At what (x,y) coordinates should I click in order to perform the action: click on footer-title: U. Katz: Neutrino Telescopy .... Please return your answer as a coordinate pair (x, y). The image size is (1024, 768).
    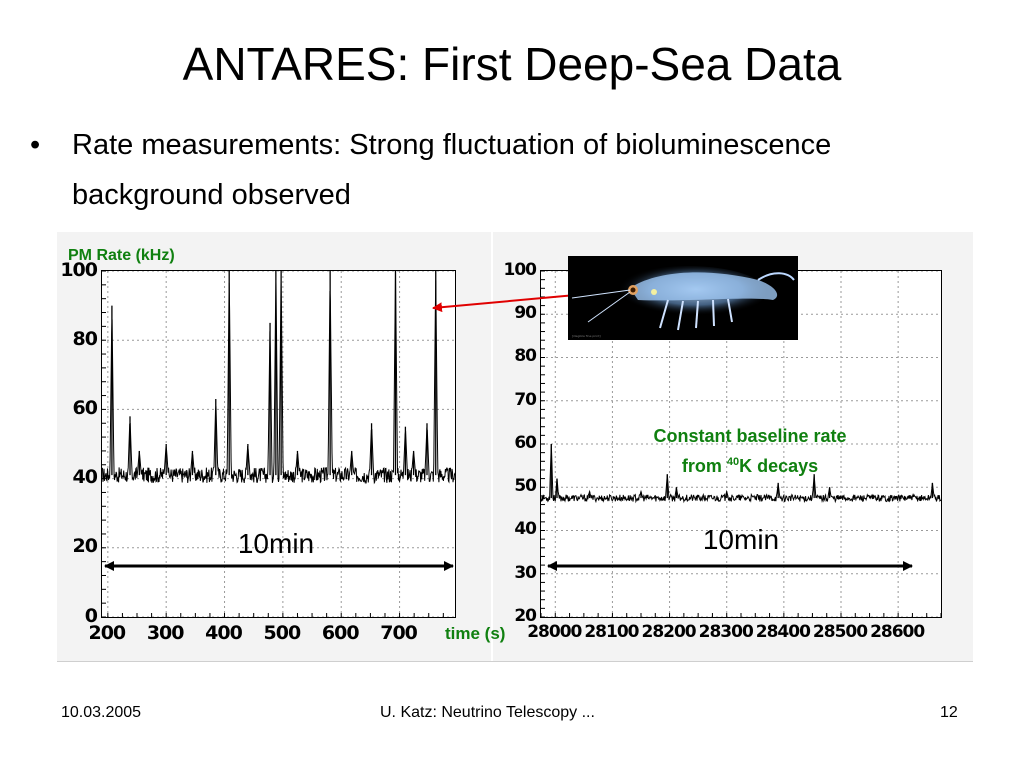
    Looking at the image, I should click on (487, 712).